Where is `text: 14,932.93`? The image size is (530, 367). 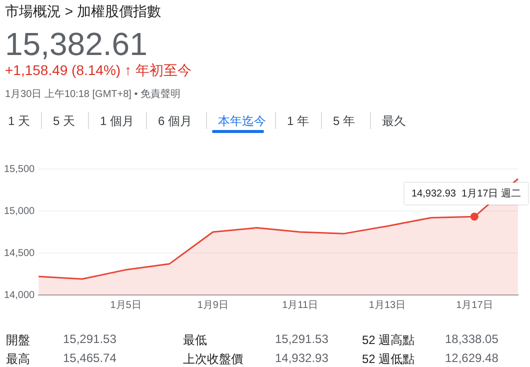
text: 14,932.93 is located at coordinates (301, 358).